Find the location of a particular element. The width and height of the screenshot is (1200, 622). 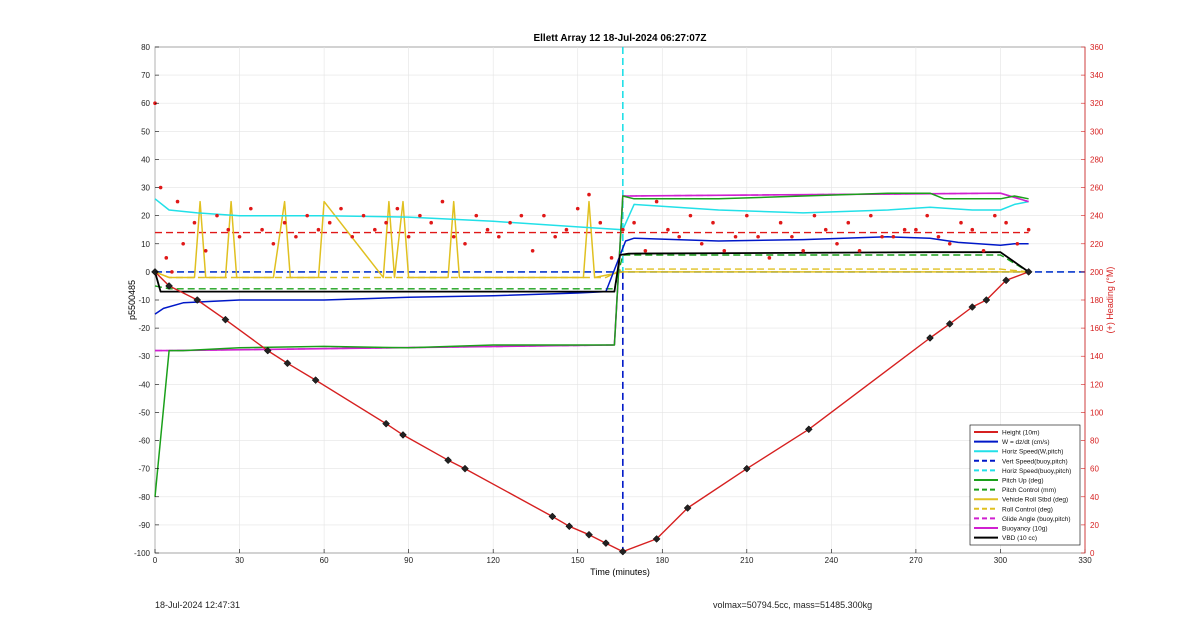

legend-label: Roll Control (deg) is located at coordinates (1027, 509).